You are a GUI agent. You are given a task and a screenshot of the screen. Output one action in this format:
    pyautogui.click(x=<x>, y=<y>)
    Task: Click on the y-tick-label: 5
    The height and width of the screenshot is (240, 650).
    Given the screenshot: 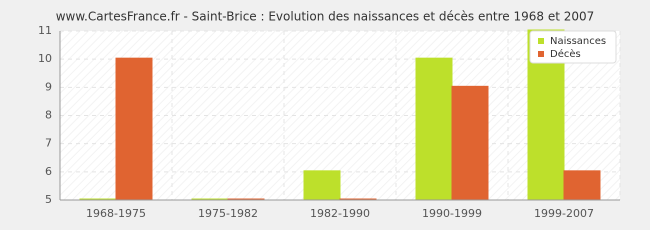 What is the action you would take?
    pyautogui.click(x=48, y=199)
    